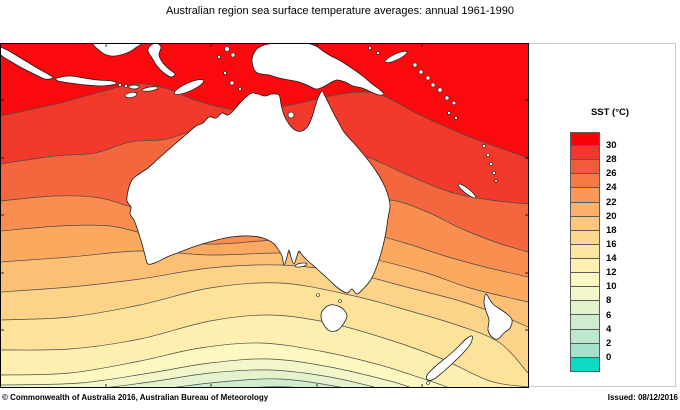  What do you see at coordinates (611, 146) in the screenshot?
I see `legend-tick-label: 30` at bounding box center [611, 146].